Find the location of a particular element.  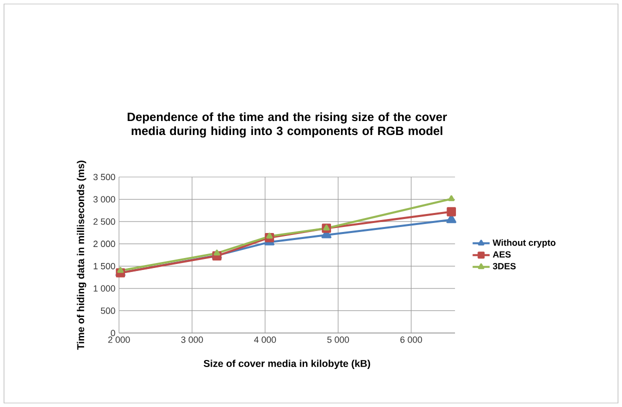

y-tick-label: 3 000 is located at coordinates (104, 199).